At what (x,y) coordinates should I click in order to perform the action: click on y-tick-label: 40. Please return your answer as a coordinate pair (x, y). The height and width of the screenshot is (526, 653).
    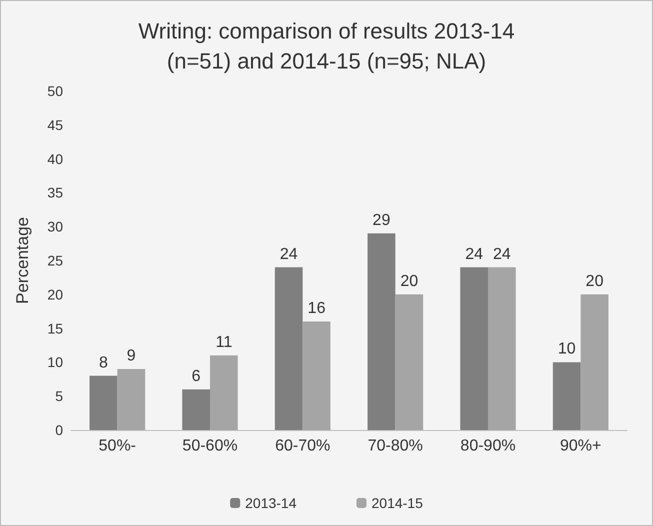
    Looking at the image, I should click on (55, 158).